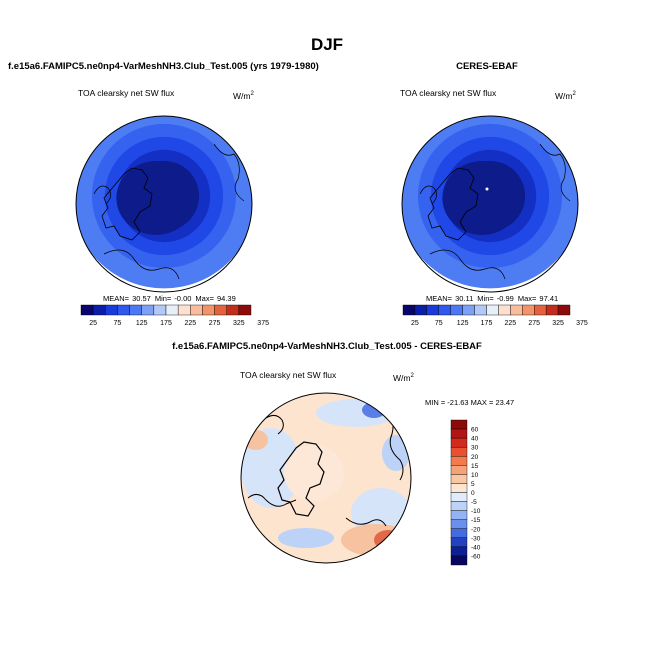  I want to click on colorbar-tick-label: 5, so click(473, 484).